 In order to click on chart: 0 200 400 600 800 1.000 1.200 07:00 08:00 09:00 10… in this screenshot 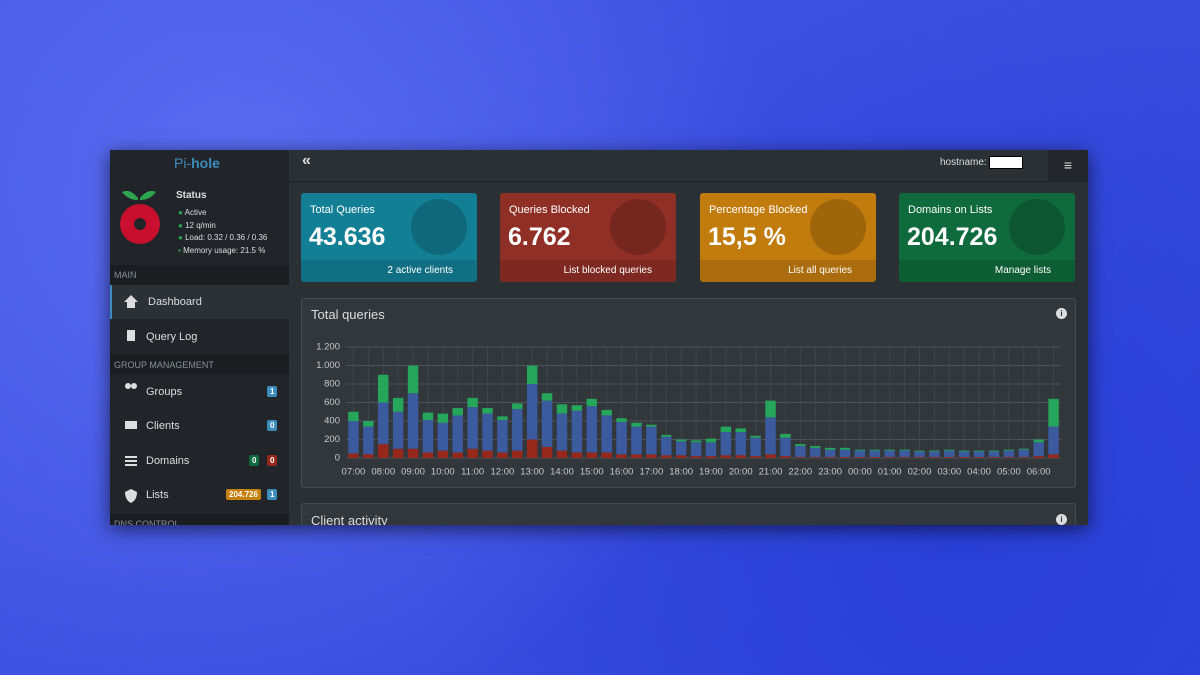, I will do `click(688, 410)`.